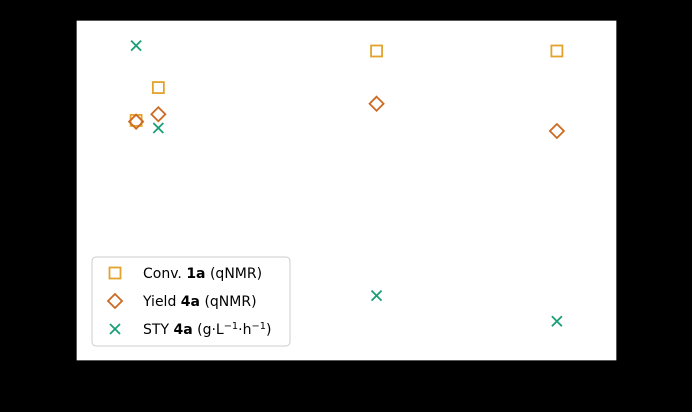 This screenshot has width=692, height=412. What do you see at coordinates (437, 377) in the screenshot?
I see `x-tick-label: 6` at bounding box center [437, 377].